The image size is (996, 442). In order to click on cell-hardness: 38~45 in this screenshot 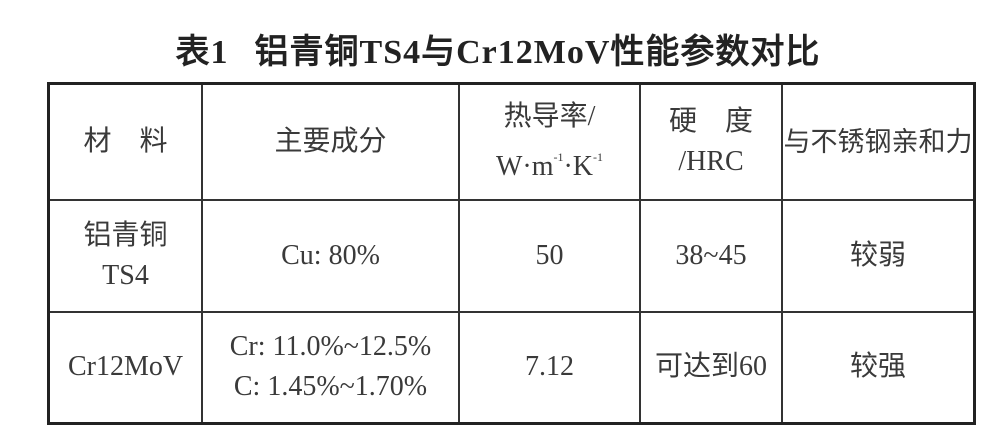, I will do `click(711, 255)`.